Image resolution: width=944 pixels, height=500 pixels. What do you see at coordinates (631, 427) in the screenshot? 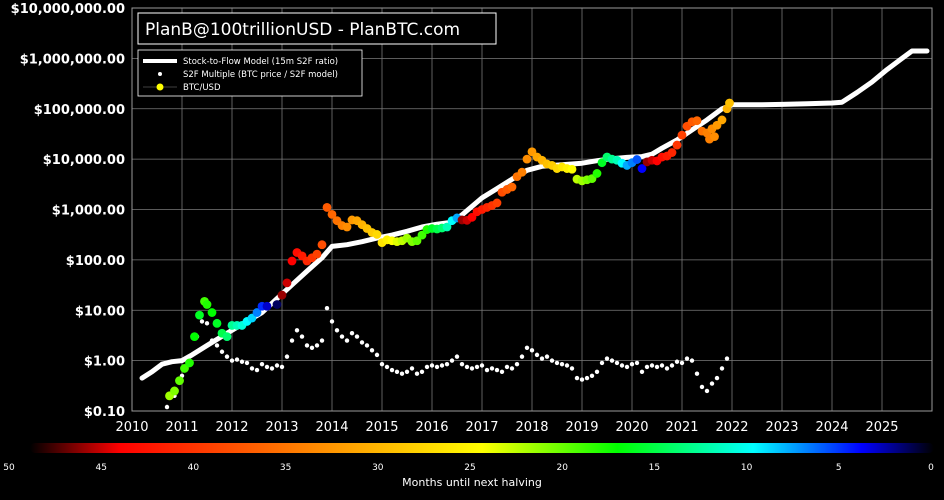
I see `x-tick-label: 2020` at bounding box center [631, 427].